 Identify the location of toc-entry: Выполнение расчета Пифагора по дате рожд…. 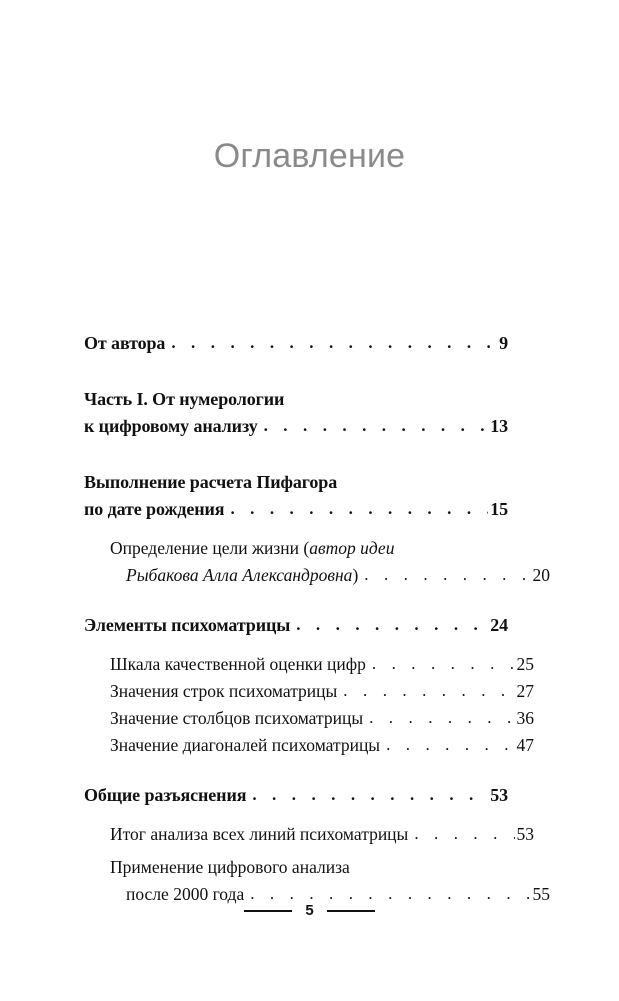
(296, 496).